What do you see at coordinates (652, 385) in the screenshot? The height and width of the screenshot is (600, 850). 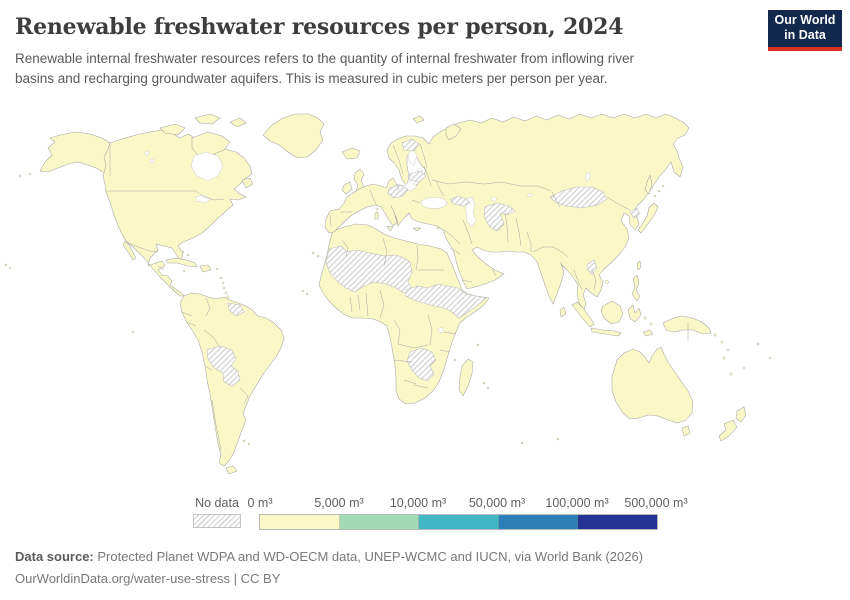 I see `region-australia` at bounding box center [652, 385].